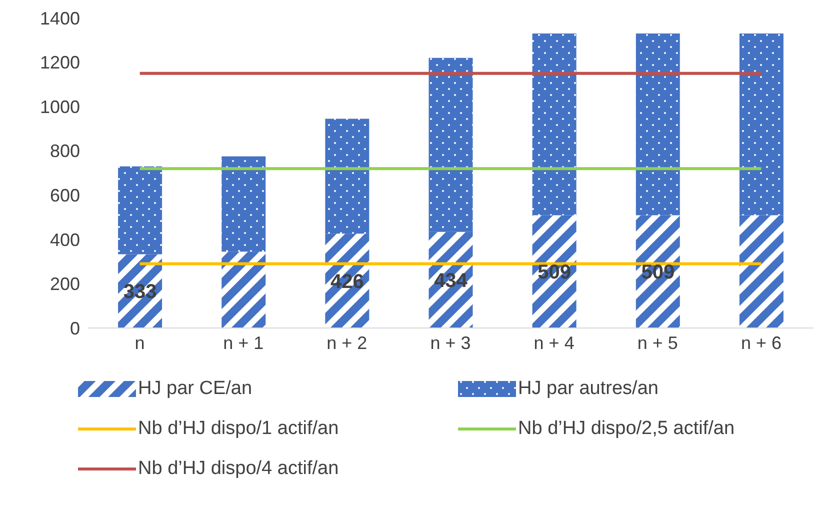 The image size is (826, 532). What do you see at coordinates (238, 469) in the screenshot?
I see `legend-label: Nb d’HJ dispo/4 actif/an` at bounding box center [238, 469].